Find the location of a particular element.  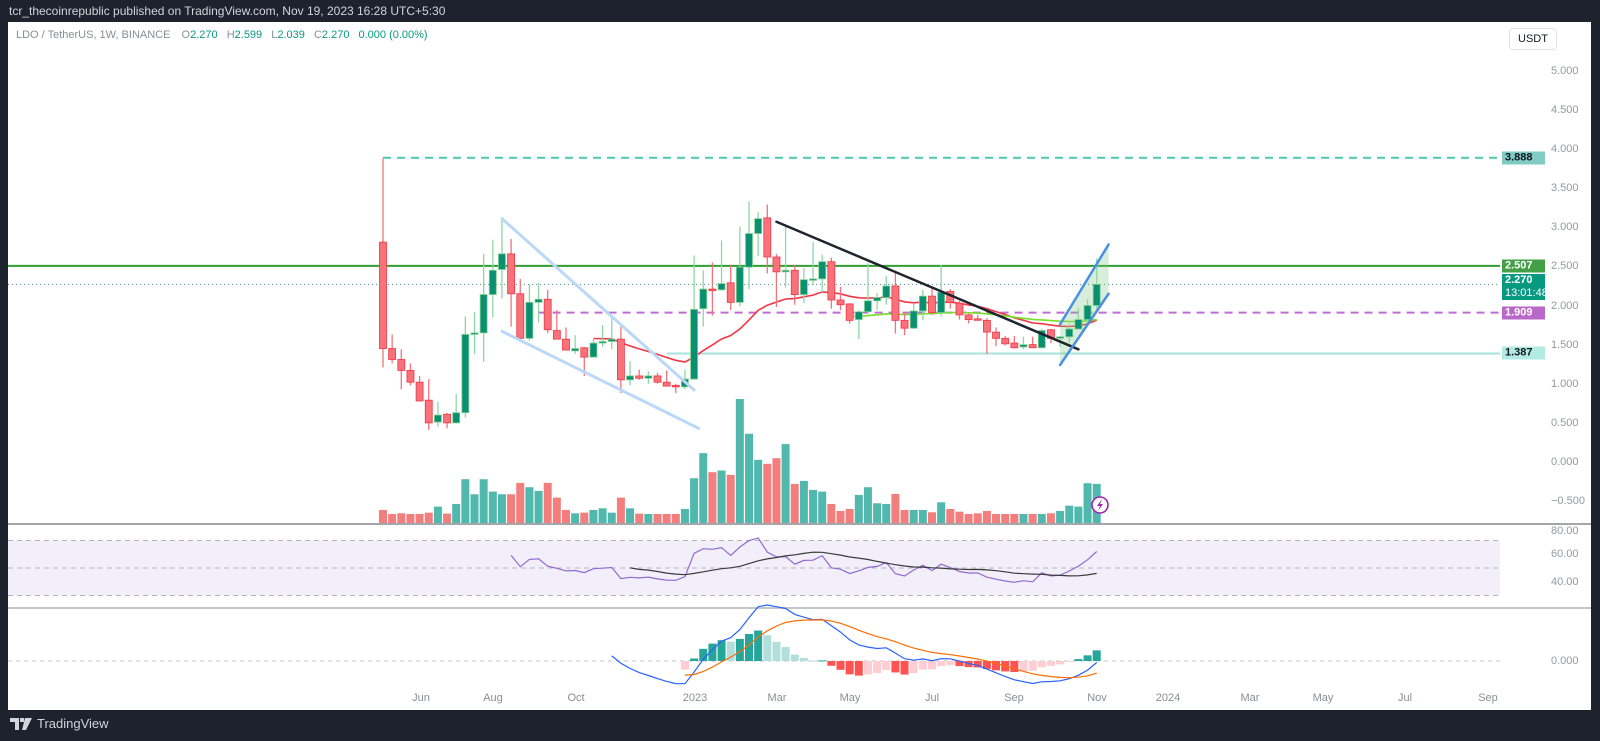

currency-button: USDT is located at coordinates (1533, 39).